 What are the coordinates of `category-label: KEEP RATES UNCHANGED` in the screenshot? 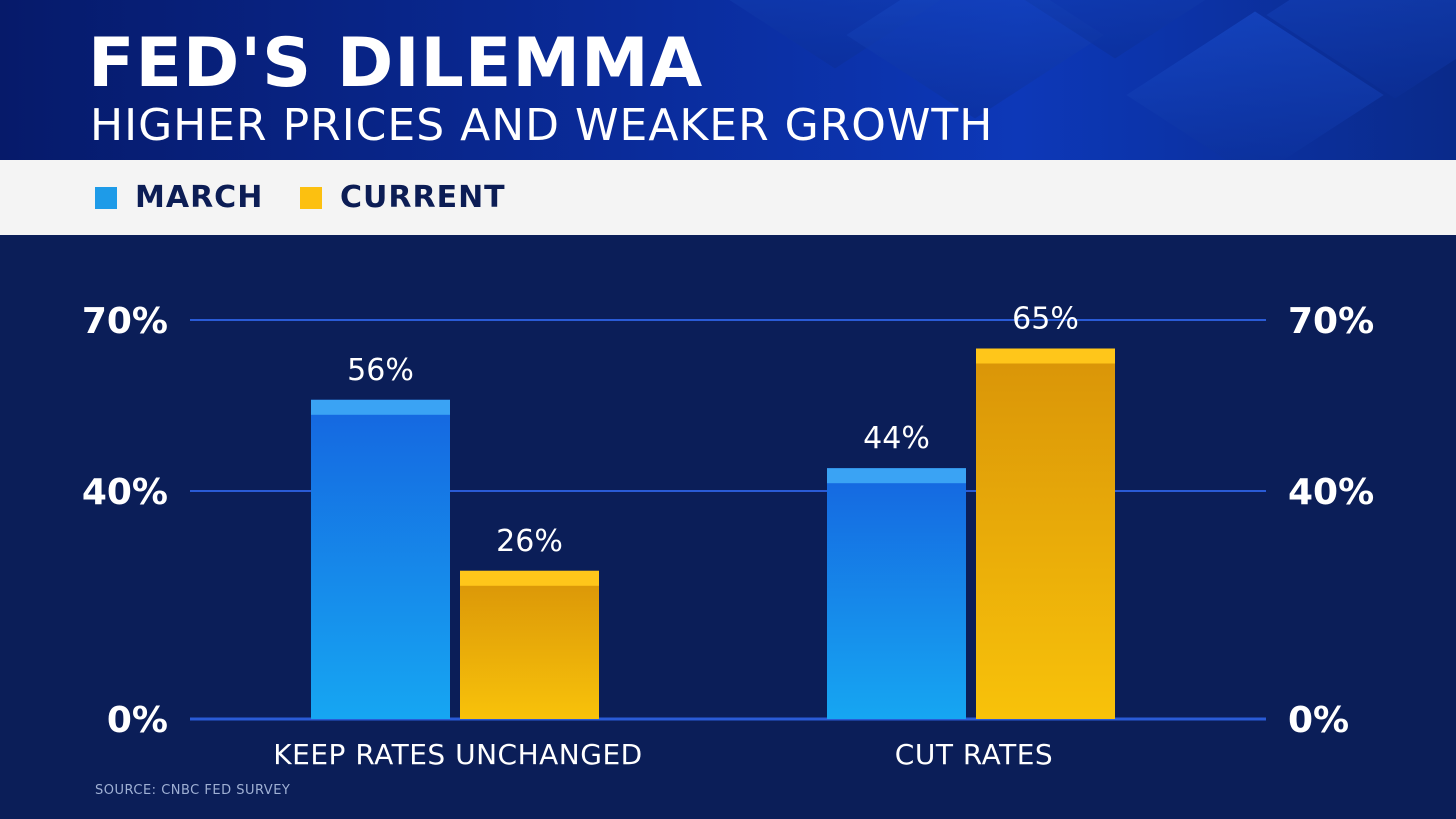 It's located at (457, 754).